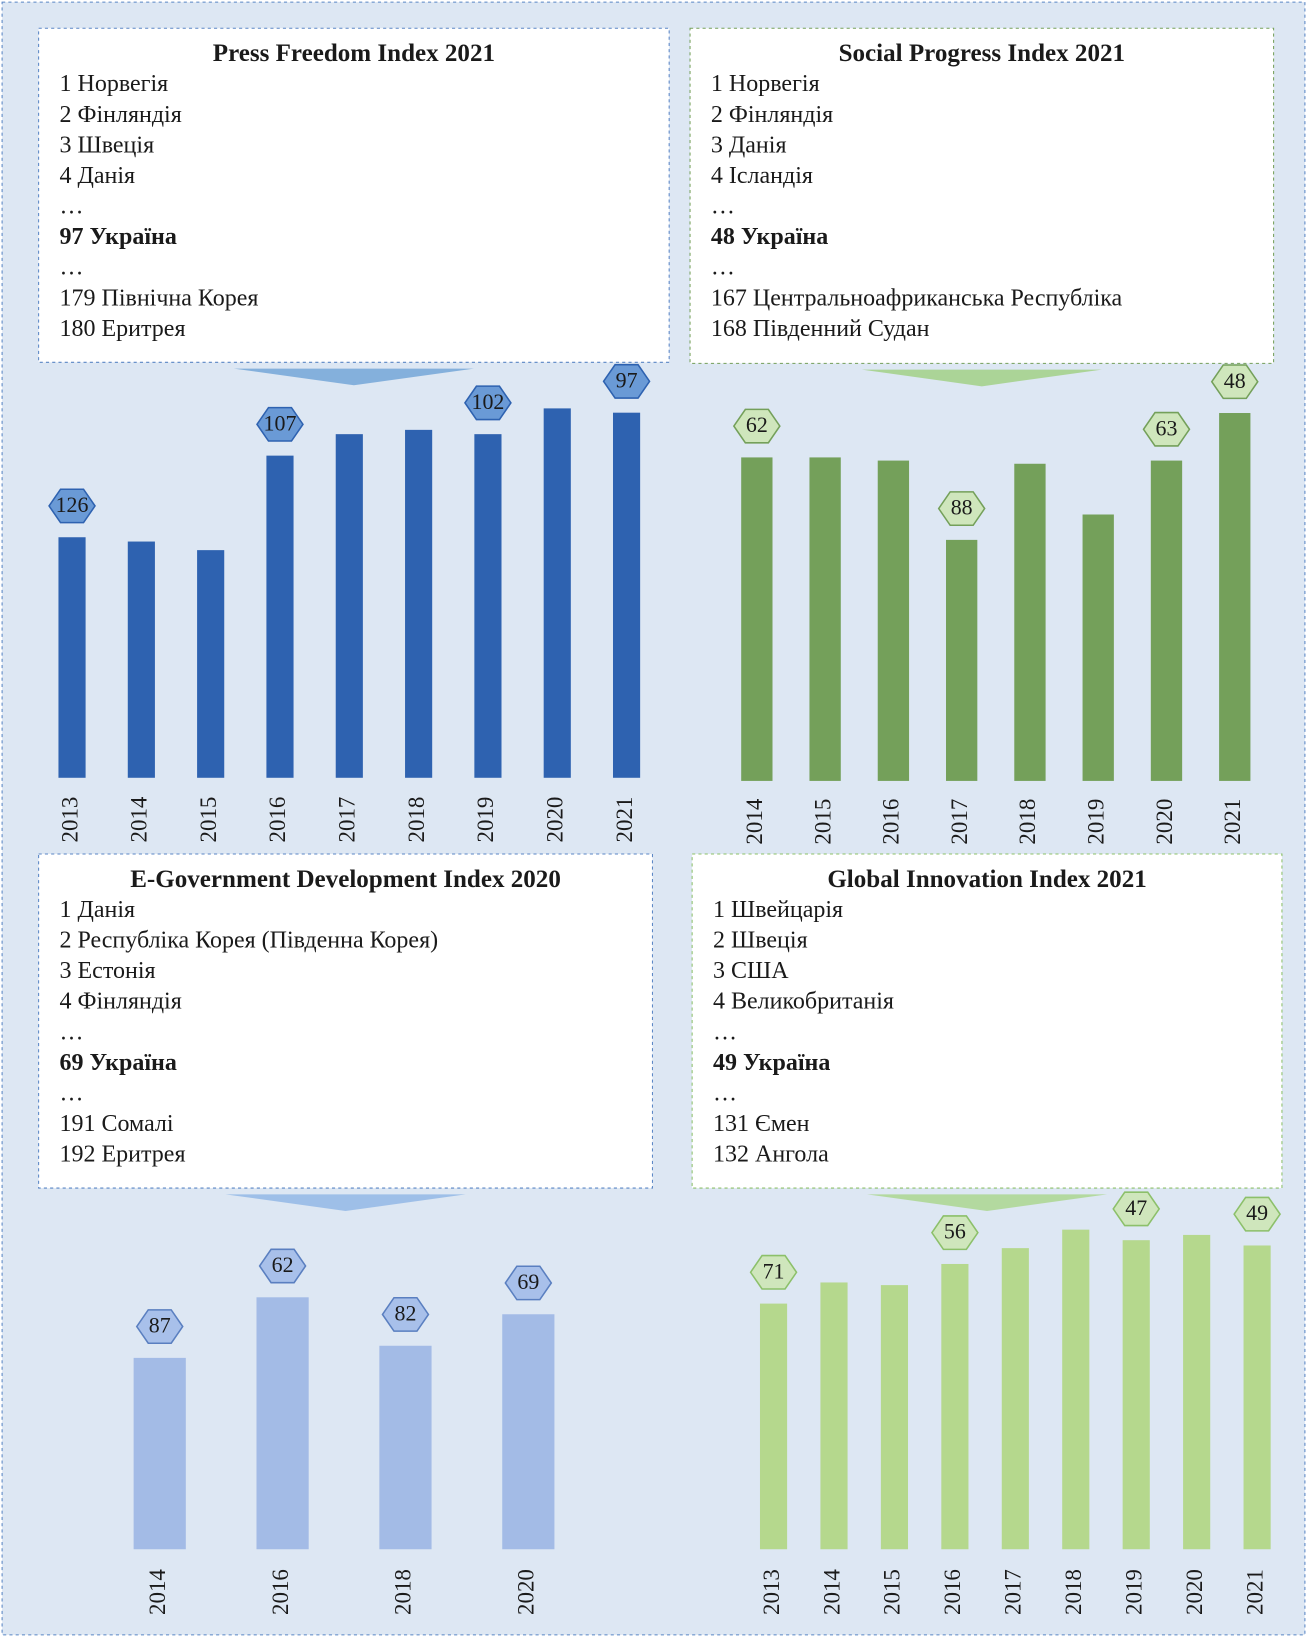  What do you see at coordinates (803, 1002) in the screenshot?
I see `ranking-line: 4 Великобританія` at bounding box center [803, 1002].